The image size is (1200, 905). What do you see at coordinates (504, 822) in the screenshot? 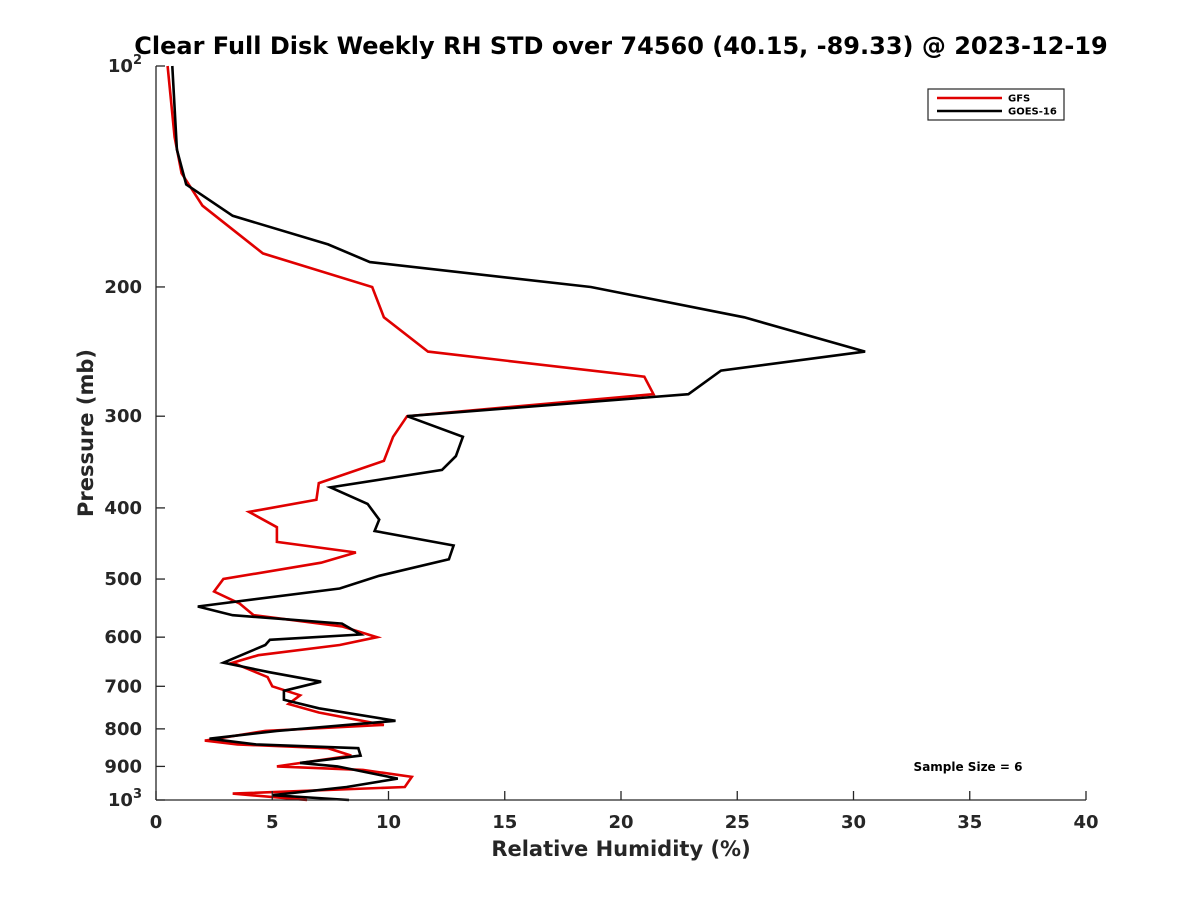
I see `x-tick-label: 15` at bounding box center [504, 822].